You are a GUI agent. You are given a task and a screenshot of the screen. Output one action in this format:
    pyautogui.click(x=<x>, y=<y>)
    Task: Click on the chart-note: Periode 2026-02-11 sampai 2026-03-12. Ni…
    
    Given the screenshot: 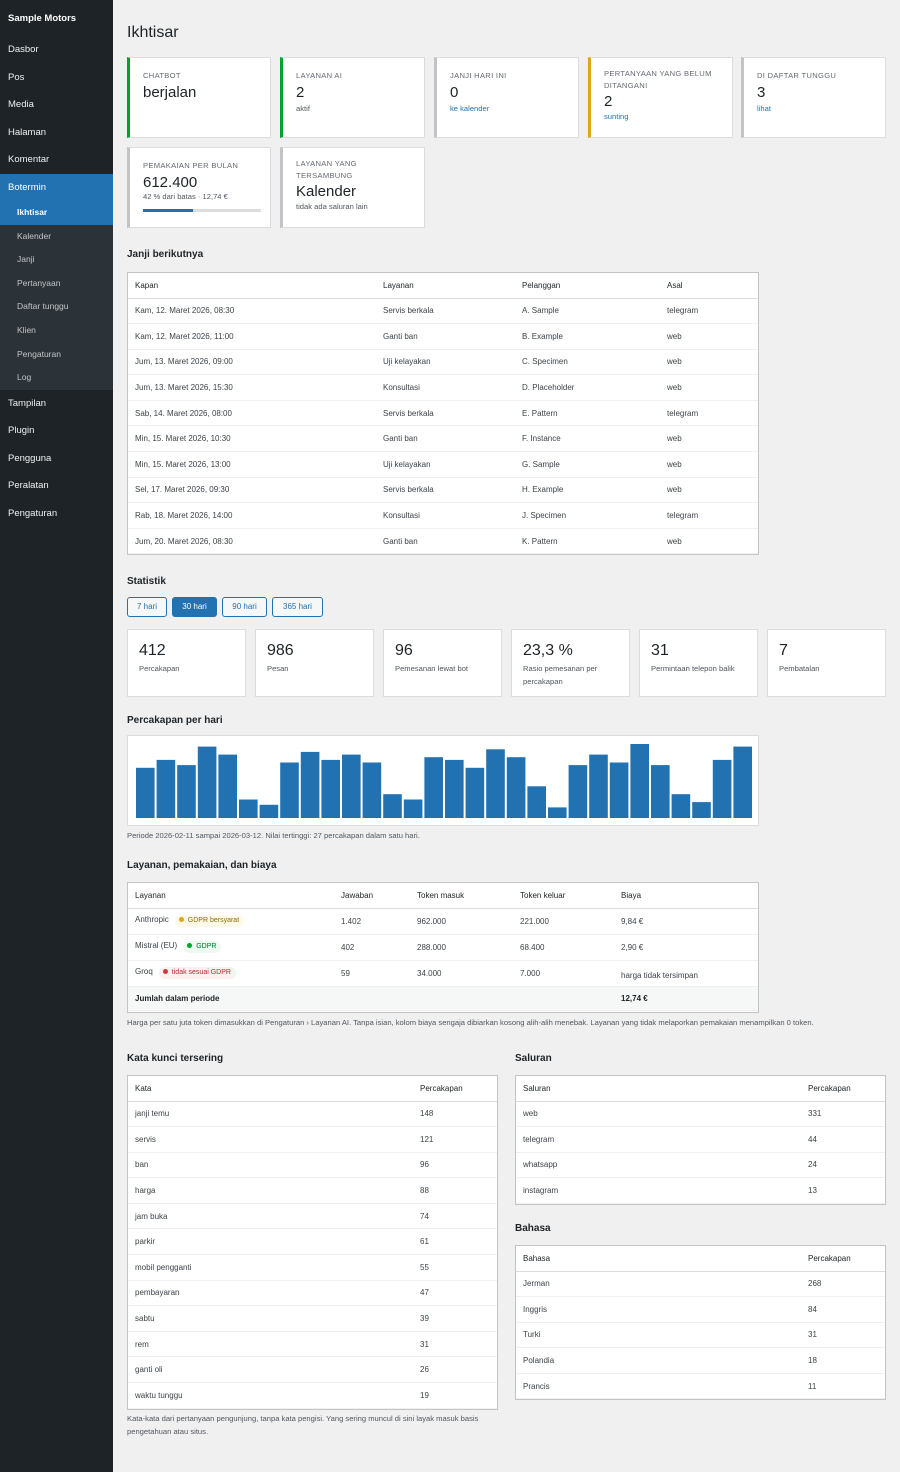 What is the action you would take?
    pyautogui.click(x=273, y=835)
    